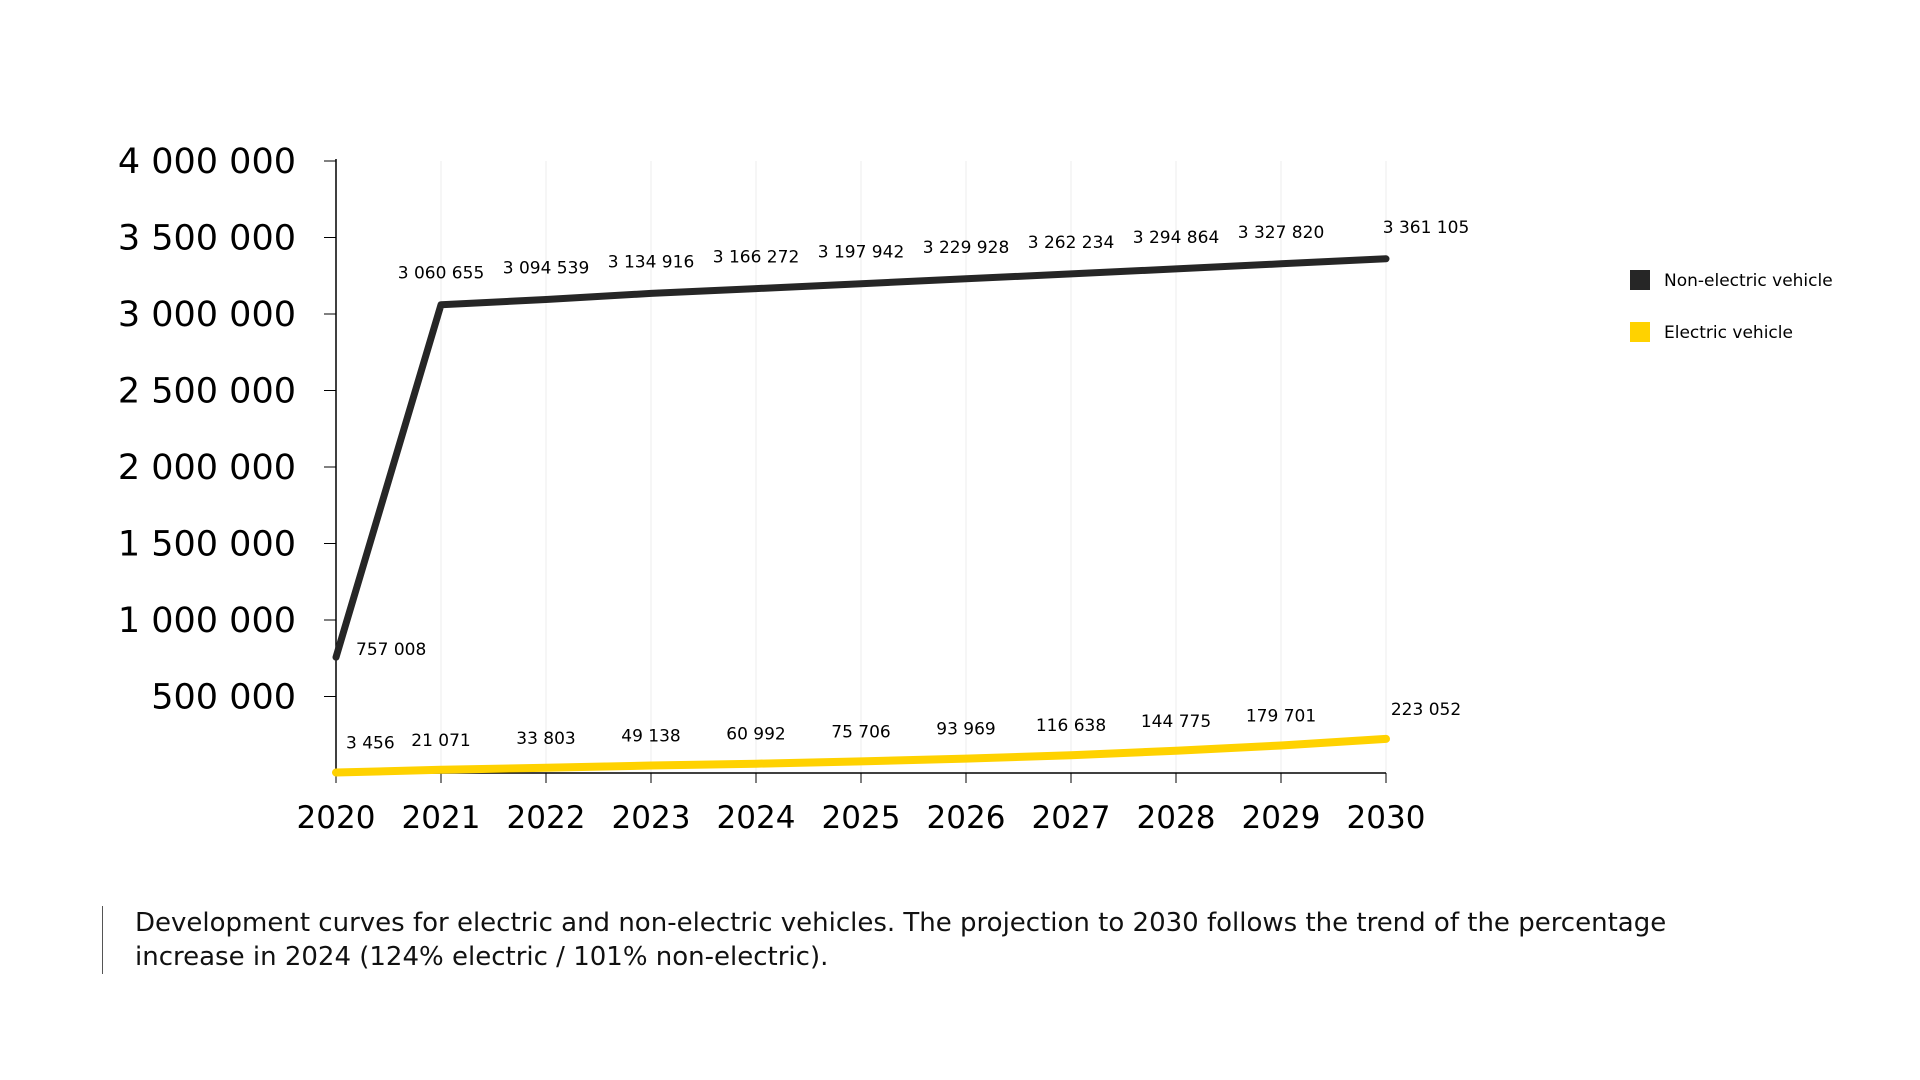  Describe the element at coordinates (391, 650) in the screenshot. I see `data-label: 757 008` at that location.